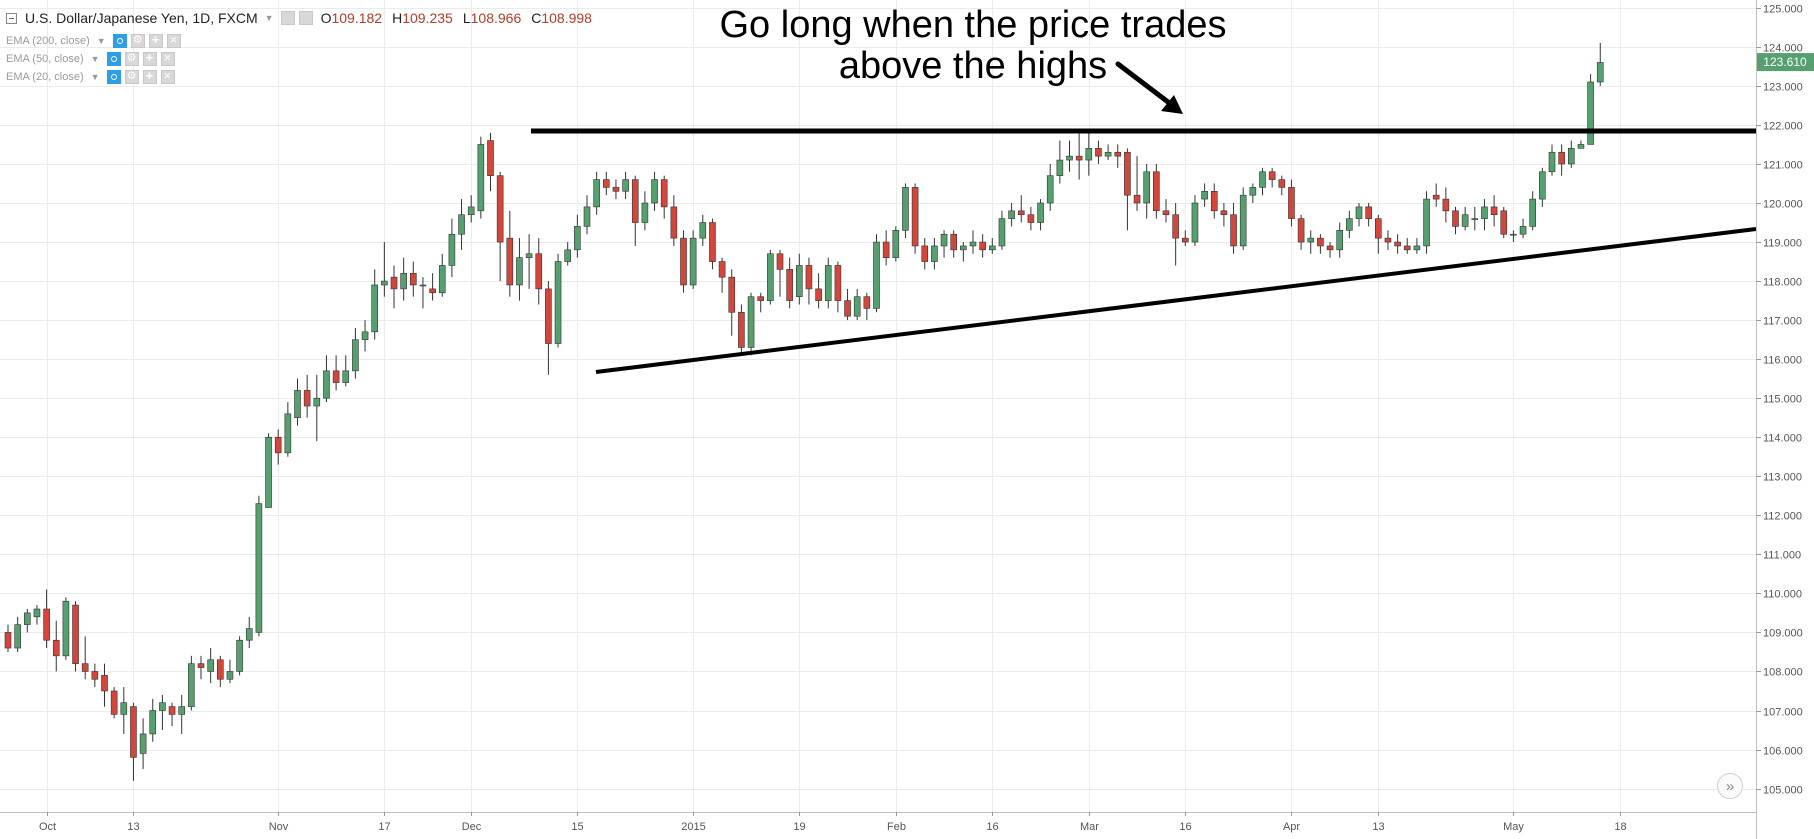 The width and height of the screenshot is (1814, 839). What do you see at coordinates (1782, 361) in the screenshot?
I see `price-tick-label: 116.000` at bounding box center [1782, 361].